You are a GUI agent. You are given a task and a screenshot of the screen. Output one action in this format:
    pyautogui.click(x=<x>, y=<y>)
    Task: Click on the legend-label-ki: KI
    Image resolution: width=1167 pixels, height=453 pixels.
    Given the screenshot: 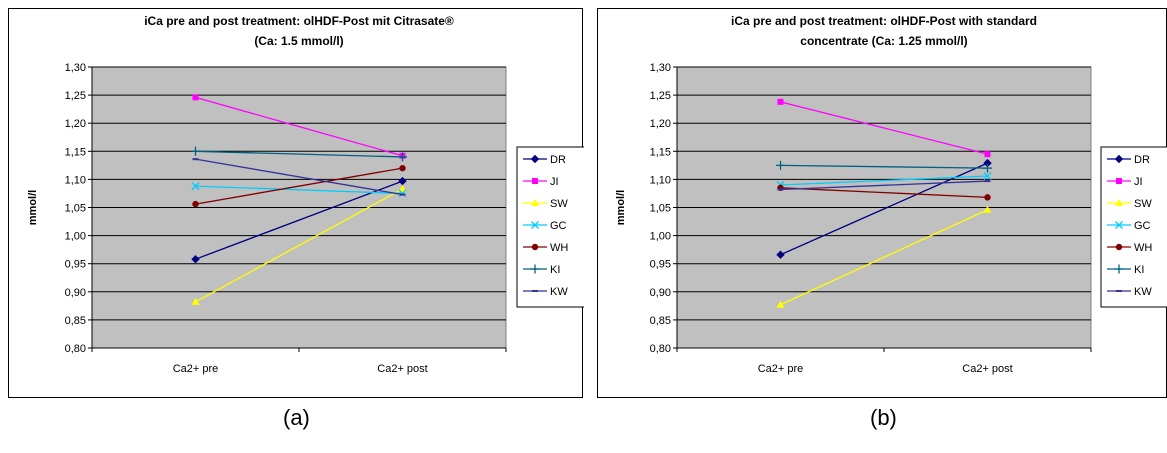 What is the action you would take?
    pyautogui.click(x=1139, y=270)
    